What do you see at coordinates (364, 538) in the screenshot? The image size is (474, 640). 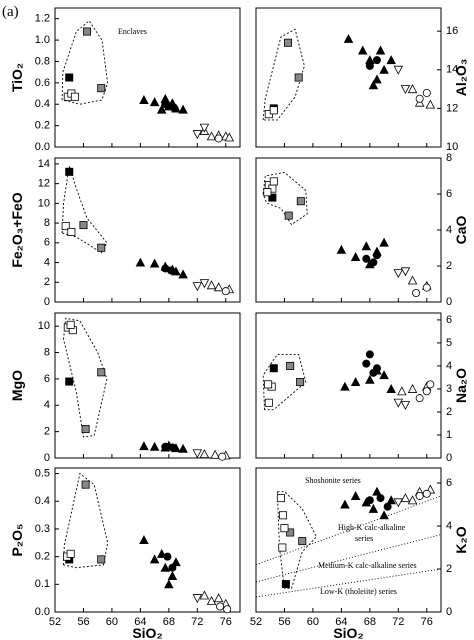 I see `annotation: series` at bounding box center [364, 538].